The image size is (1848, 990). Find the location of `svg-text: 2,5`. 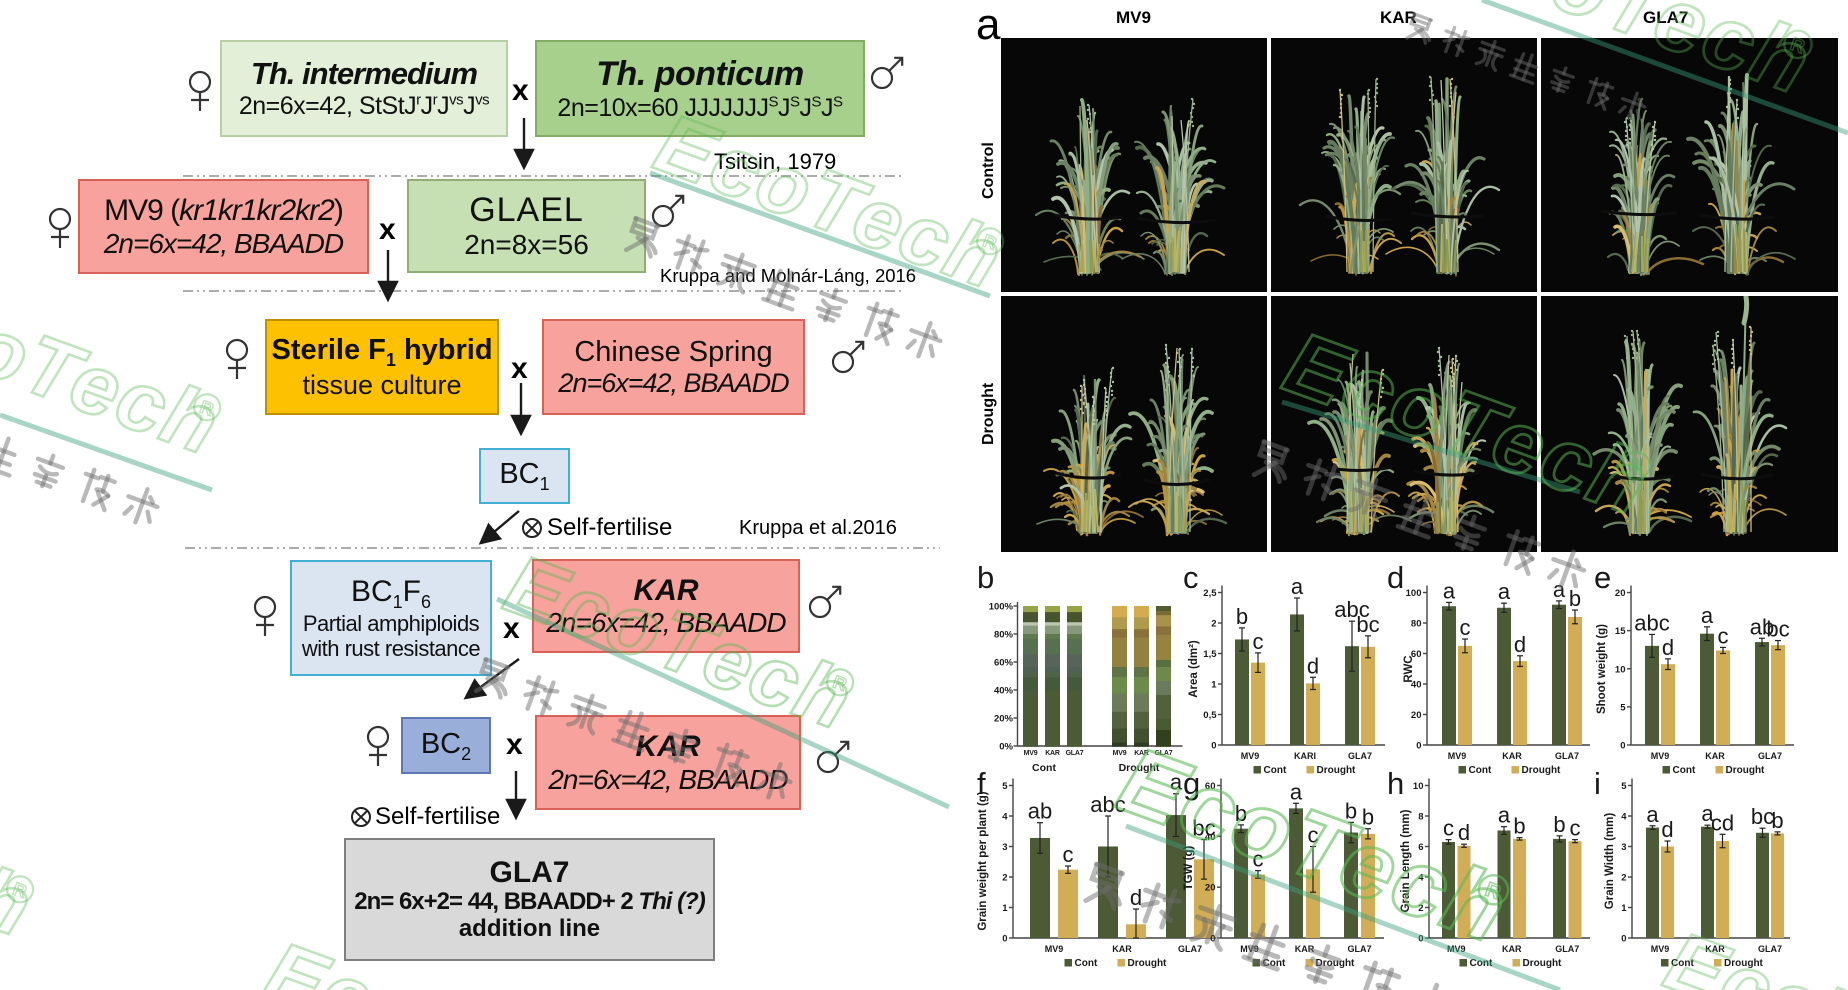

svg-text: 2,5 is located at coordinates (1210, 593).